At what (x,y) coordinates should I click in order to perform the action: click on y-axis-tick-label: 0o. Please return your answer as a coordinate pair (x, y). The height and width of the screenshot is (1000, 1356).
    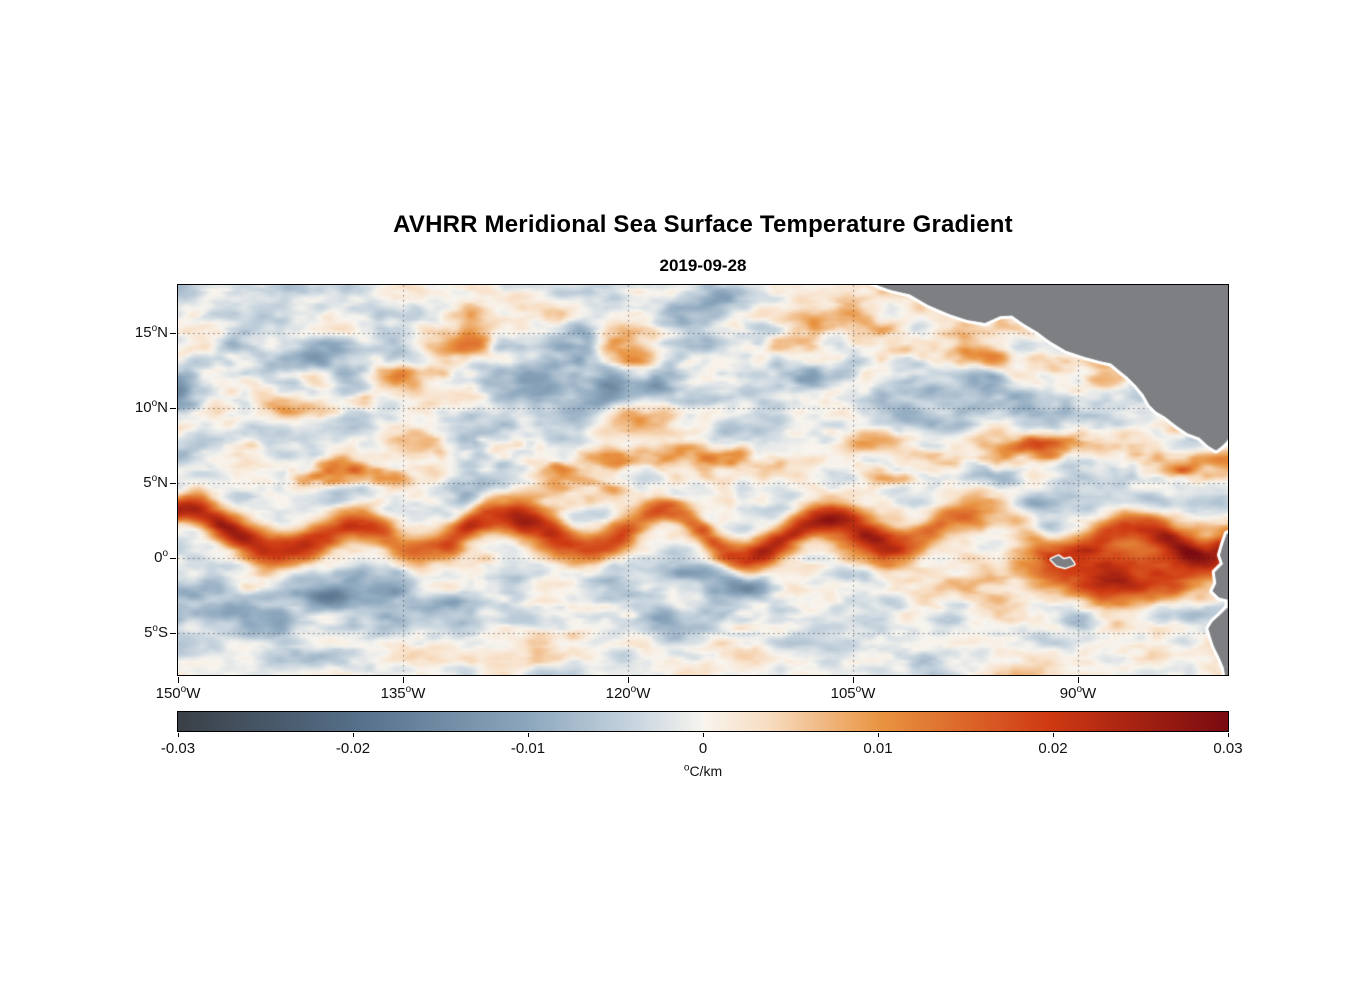
    Looking at the image, I should click on (161, 557).